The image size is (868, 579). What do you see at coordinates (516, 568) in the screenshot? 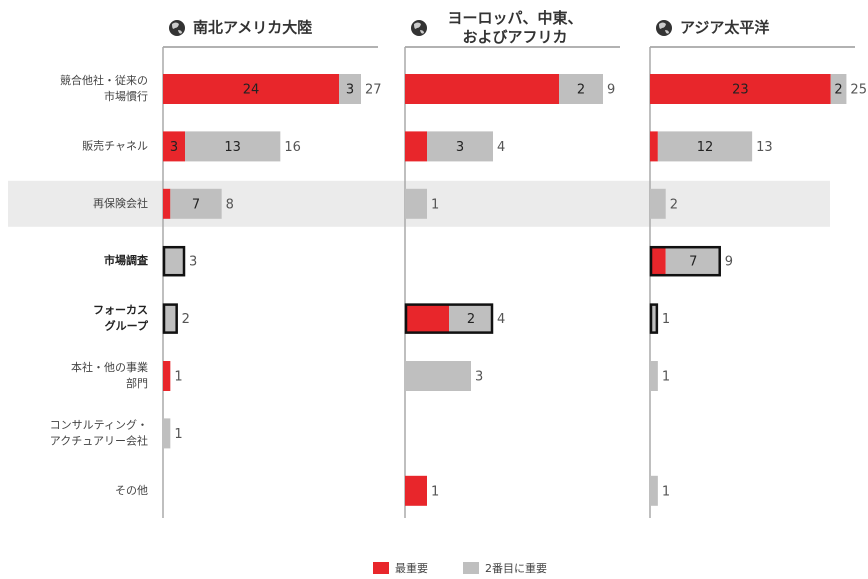
I see `legend-label: 2番目に重要` at bounding box center [516, 568].